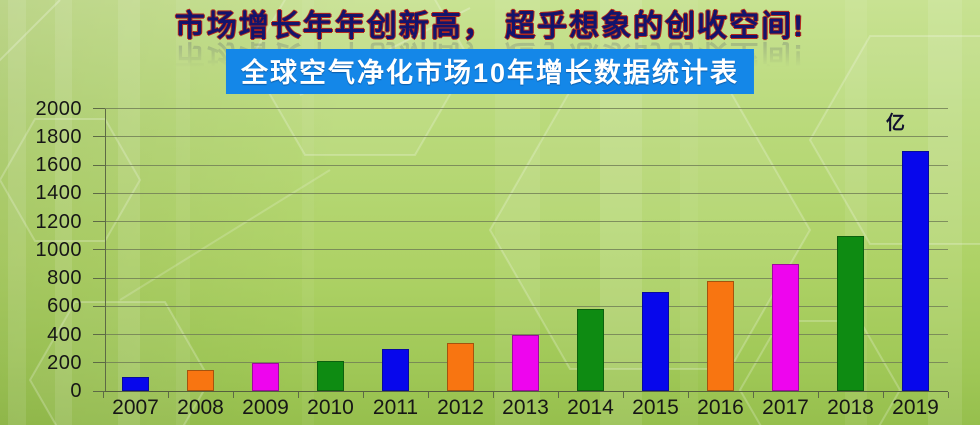 This screenshot has height=425, width=980. What do you see at coordinates (525, 362) in the screenshot?
I see `bar-2013` at bounding box center [525, 362].